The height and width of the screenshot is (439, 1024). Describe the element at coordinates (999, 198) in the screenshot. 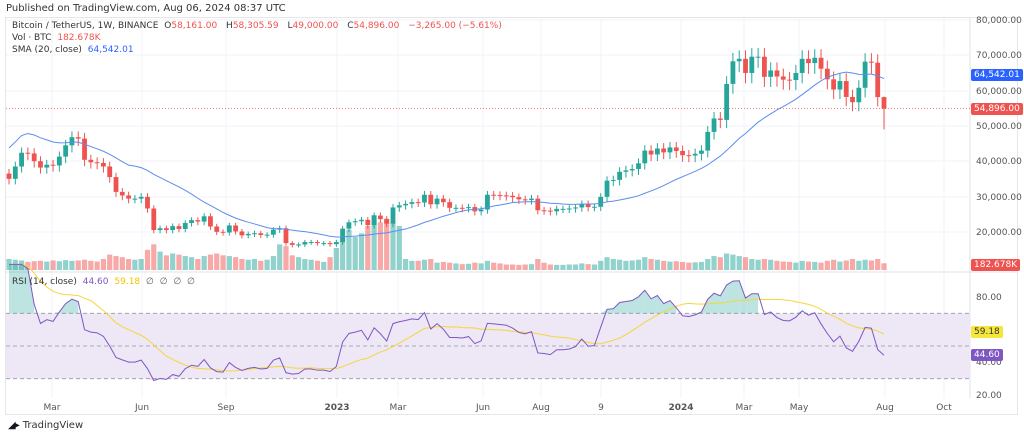

I see `price-axis-label: 30,000.00` at that location.